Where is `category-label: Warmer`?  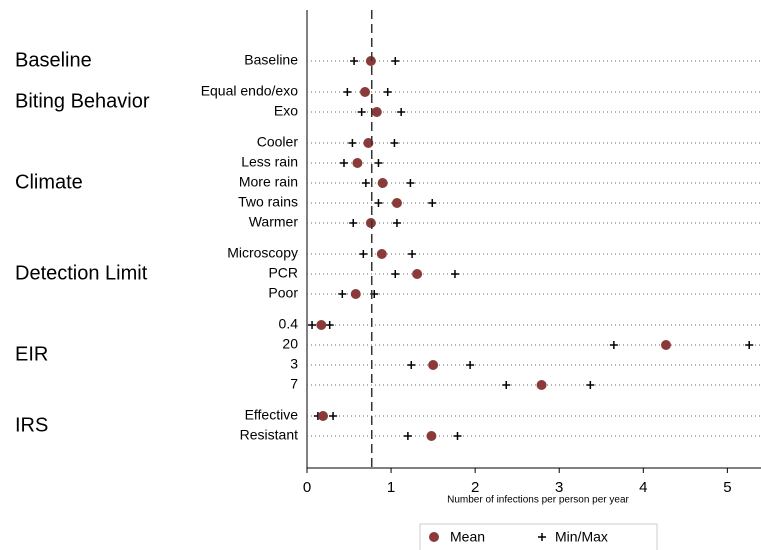
category-label: Warmer is located at coordinates (274, 222).